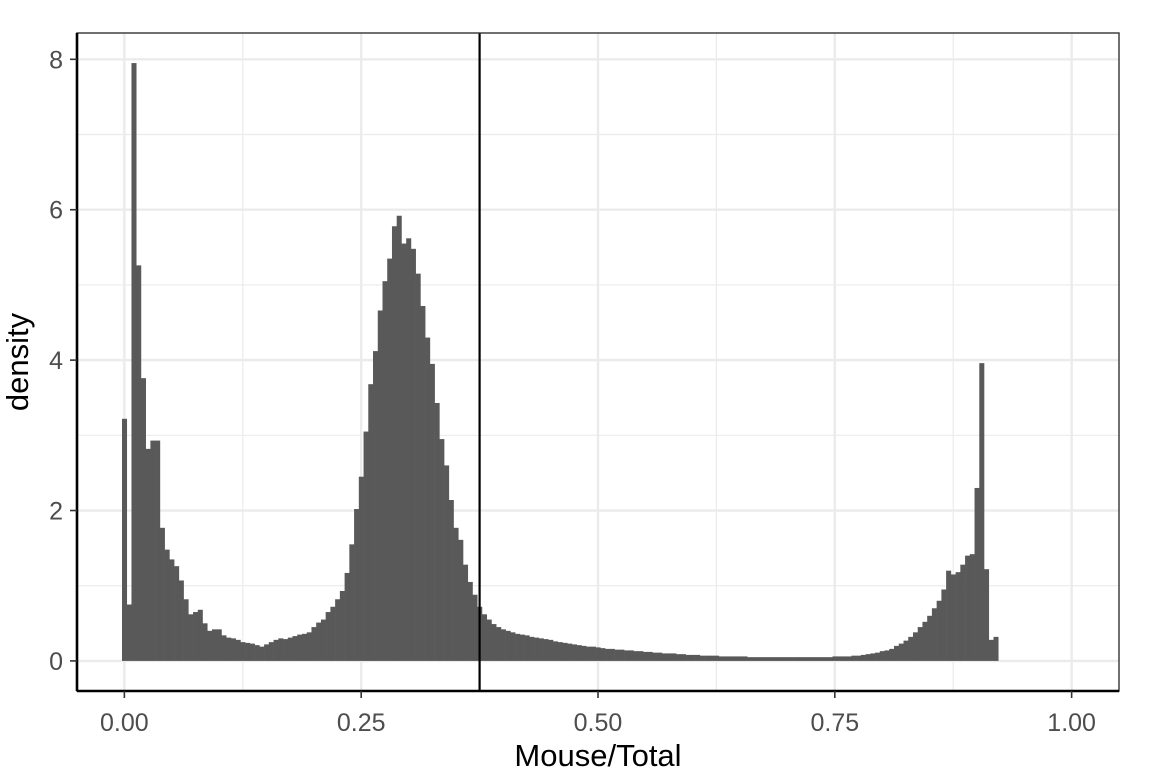  I want to click on x-tick-label-3: 0.75, so click(834, 723).